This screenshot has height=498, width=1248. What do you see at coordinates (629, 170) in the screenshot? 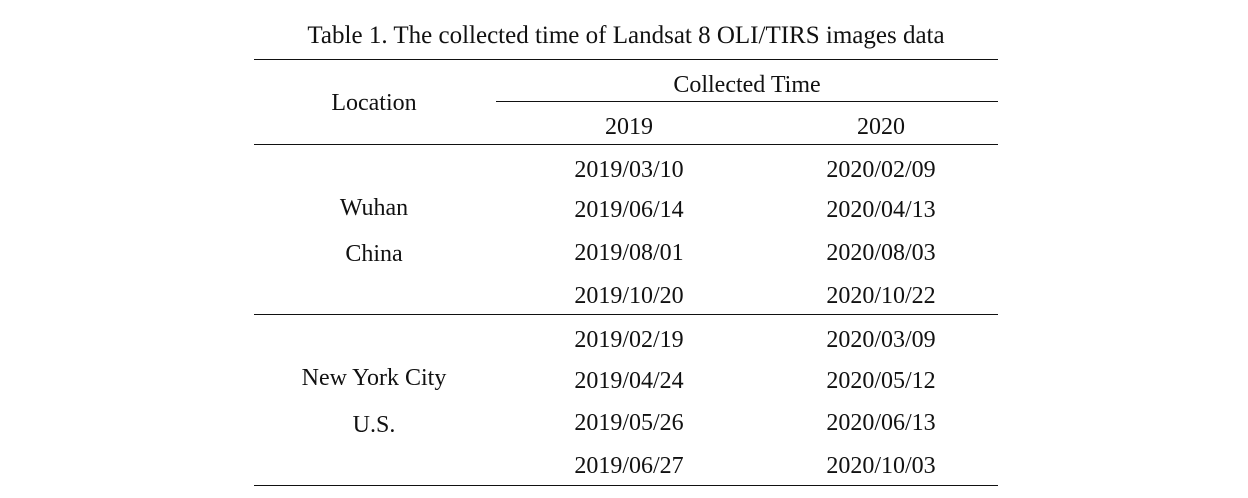
I see `table-cell: 2019/03/10` at bounding box center [629, 170].